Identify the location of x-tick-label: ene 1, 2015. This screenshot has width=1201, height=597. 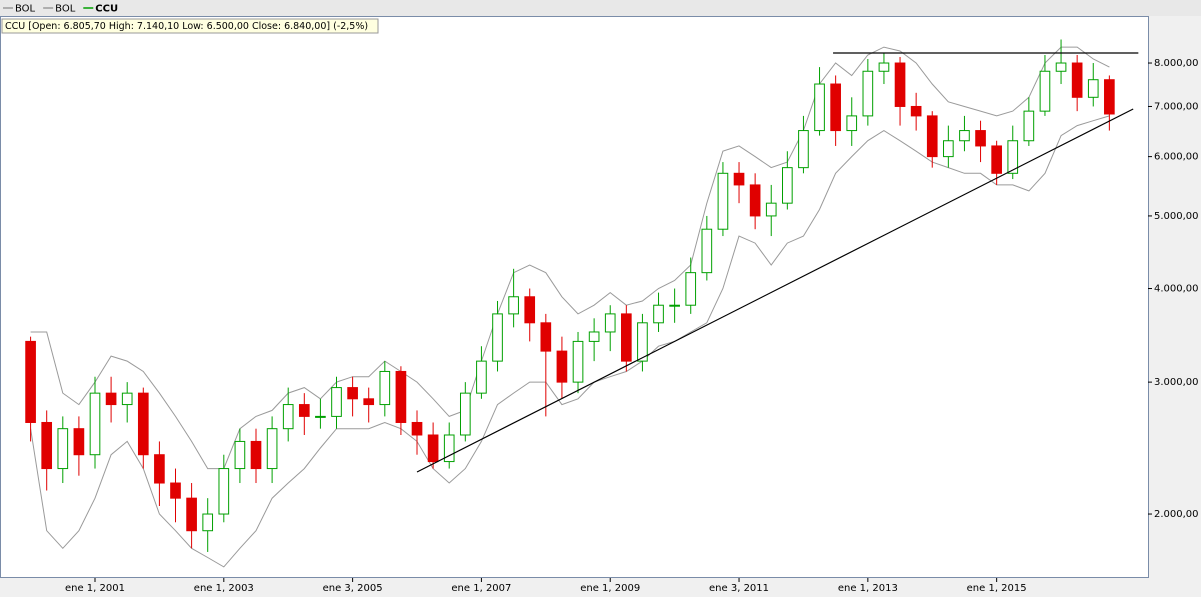
(997, 588).